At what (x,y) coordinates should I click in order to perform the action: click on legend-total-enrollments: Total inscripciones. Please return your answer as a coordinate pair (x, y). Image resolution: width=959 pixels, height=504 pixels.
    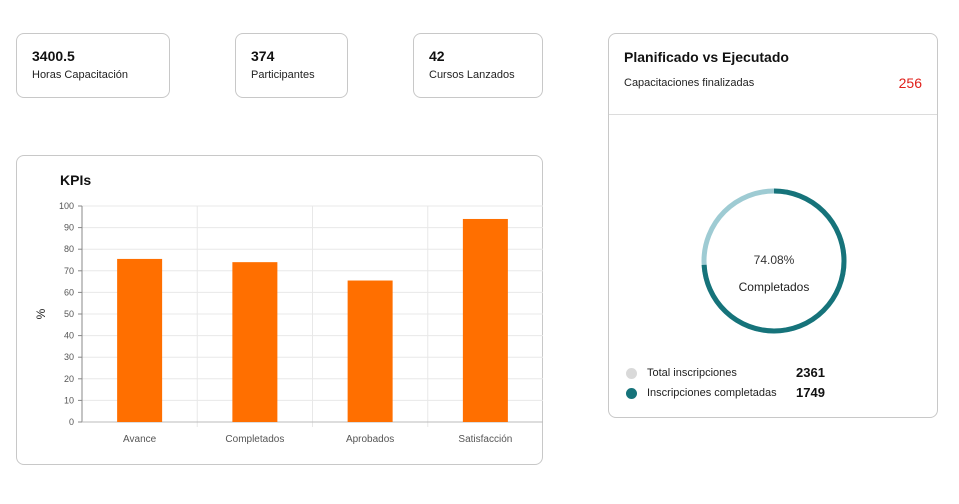
    Looking at the image, I should click on (681, 373).